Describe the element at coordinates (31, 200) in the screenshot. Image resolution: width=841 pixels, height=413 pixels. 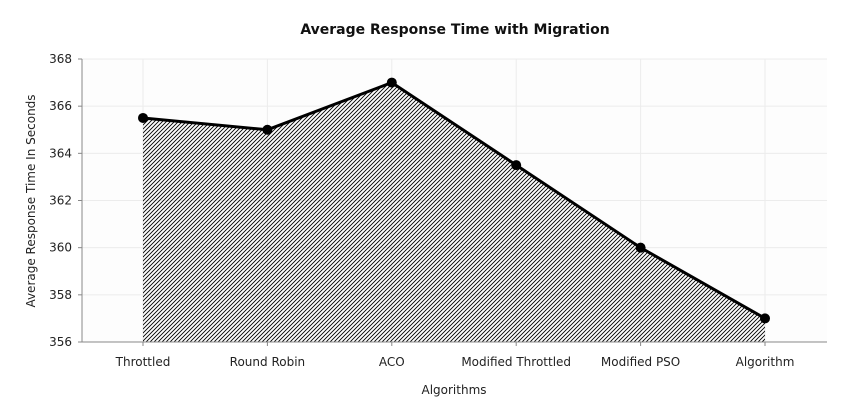
I see `y-axis-label: Average Response Time In Seconds` at that location.